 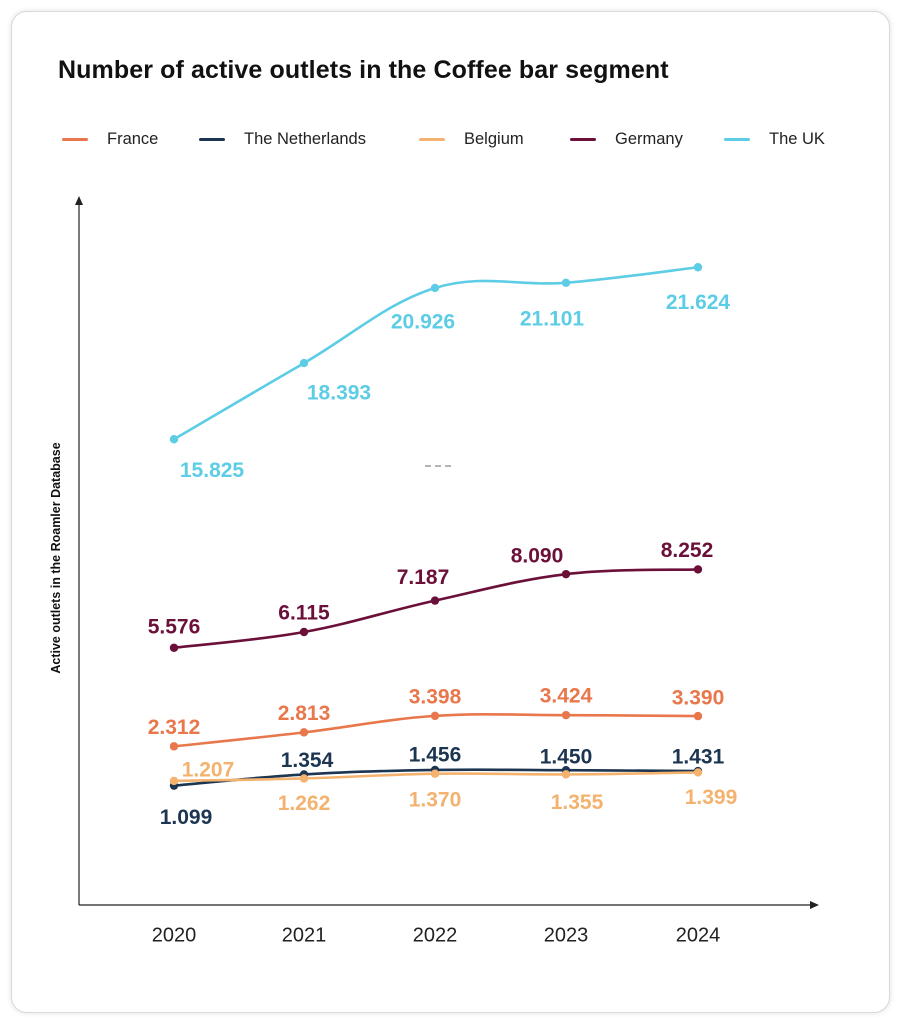 I want to click on data-label-the-uk-2024: 21.624, so click(x=698, y=302).